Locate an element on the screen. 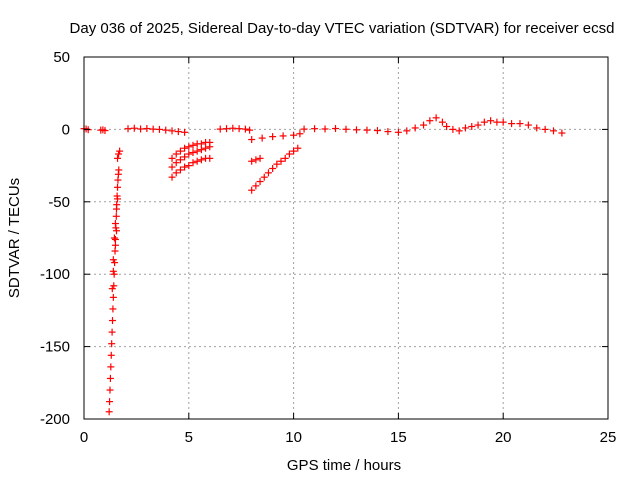 The width and height of the screenshot is (640, 480). y-tick-label: -50 is located at coordinates (59, 202).